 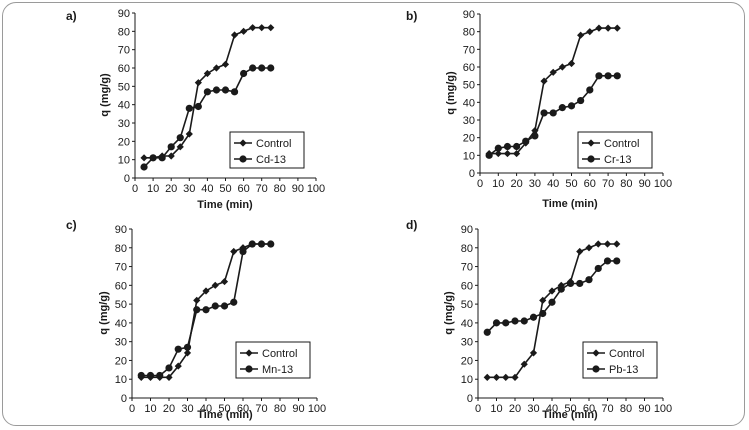 I want to click on y-tick-label: 60, so click(x=469, y=68).